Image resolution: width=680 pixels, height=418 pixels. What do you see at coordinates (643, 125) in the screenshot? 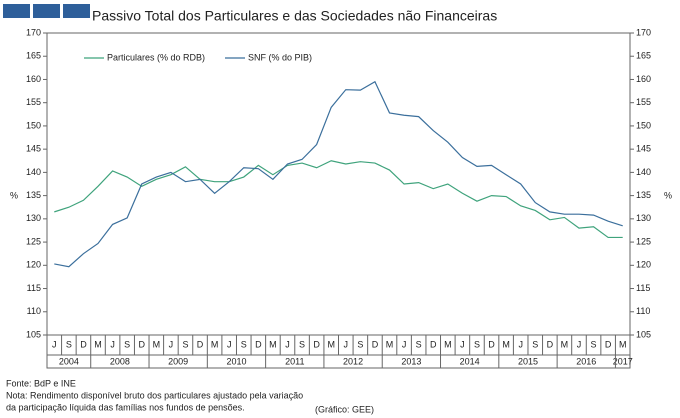
I see `y2-tick-label: 150` at bounding box center [643, 125].